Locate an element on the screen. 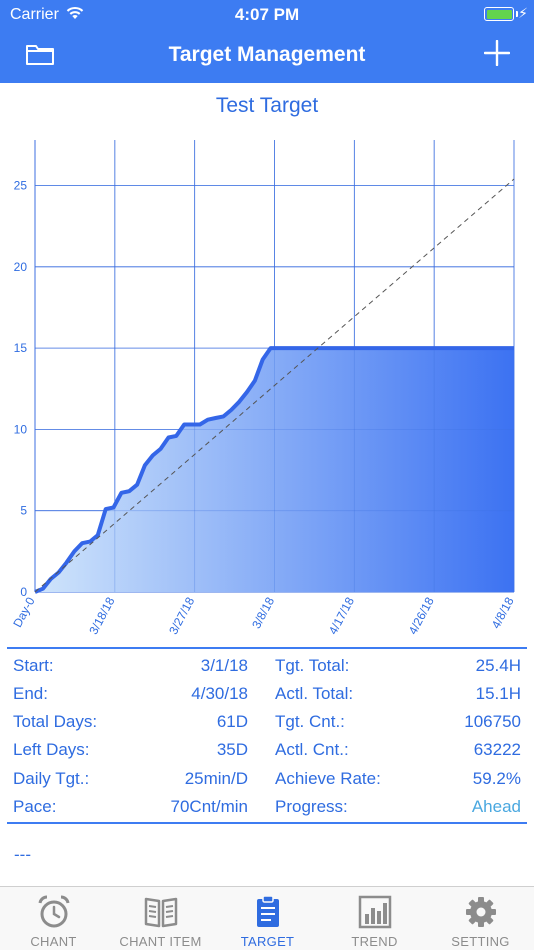 Image resolution: width=534 pixels, height=950 pixels. y-tick-label: 0 is located at coordinates (23, 592).